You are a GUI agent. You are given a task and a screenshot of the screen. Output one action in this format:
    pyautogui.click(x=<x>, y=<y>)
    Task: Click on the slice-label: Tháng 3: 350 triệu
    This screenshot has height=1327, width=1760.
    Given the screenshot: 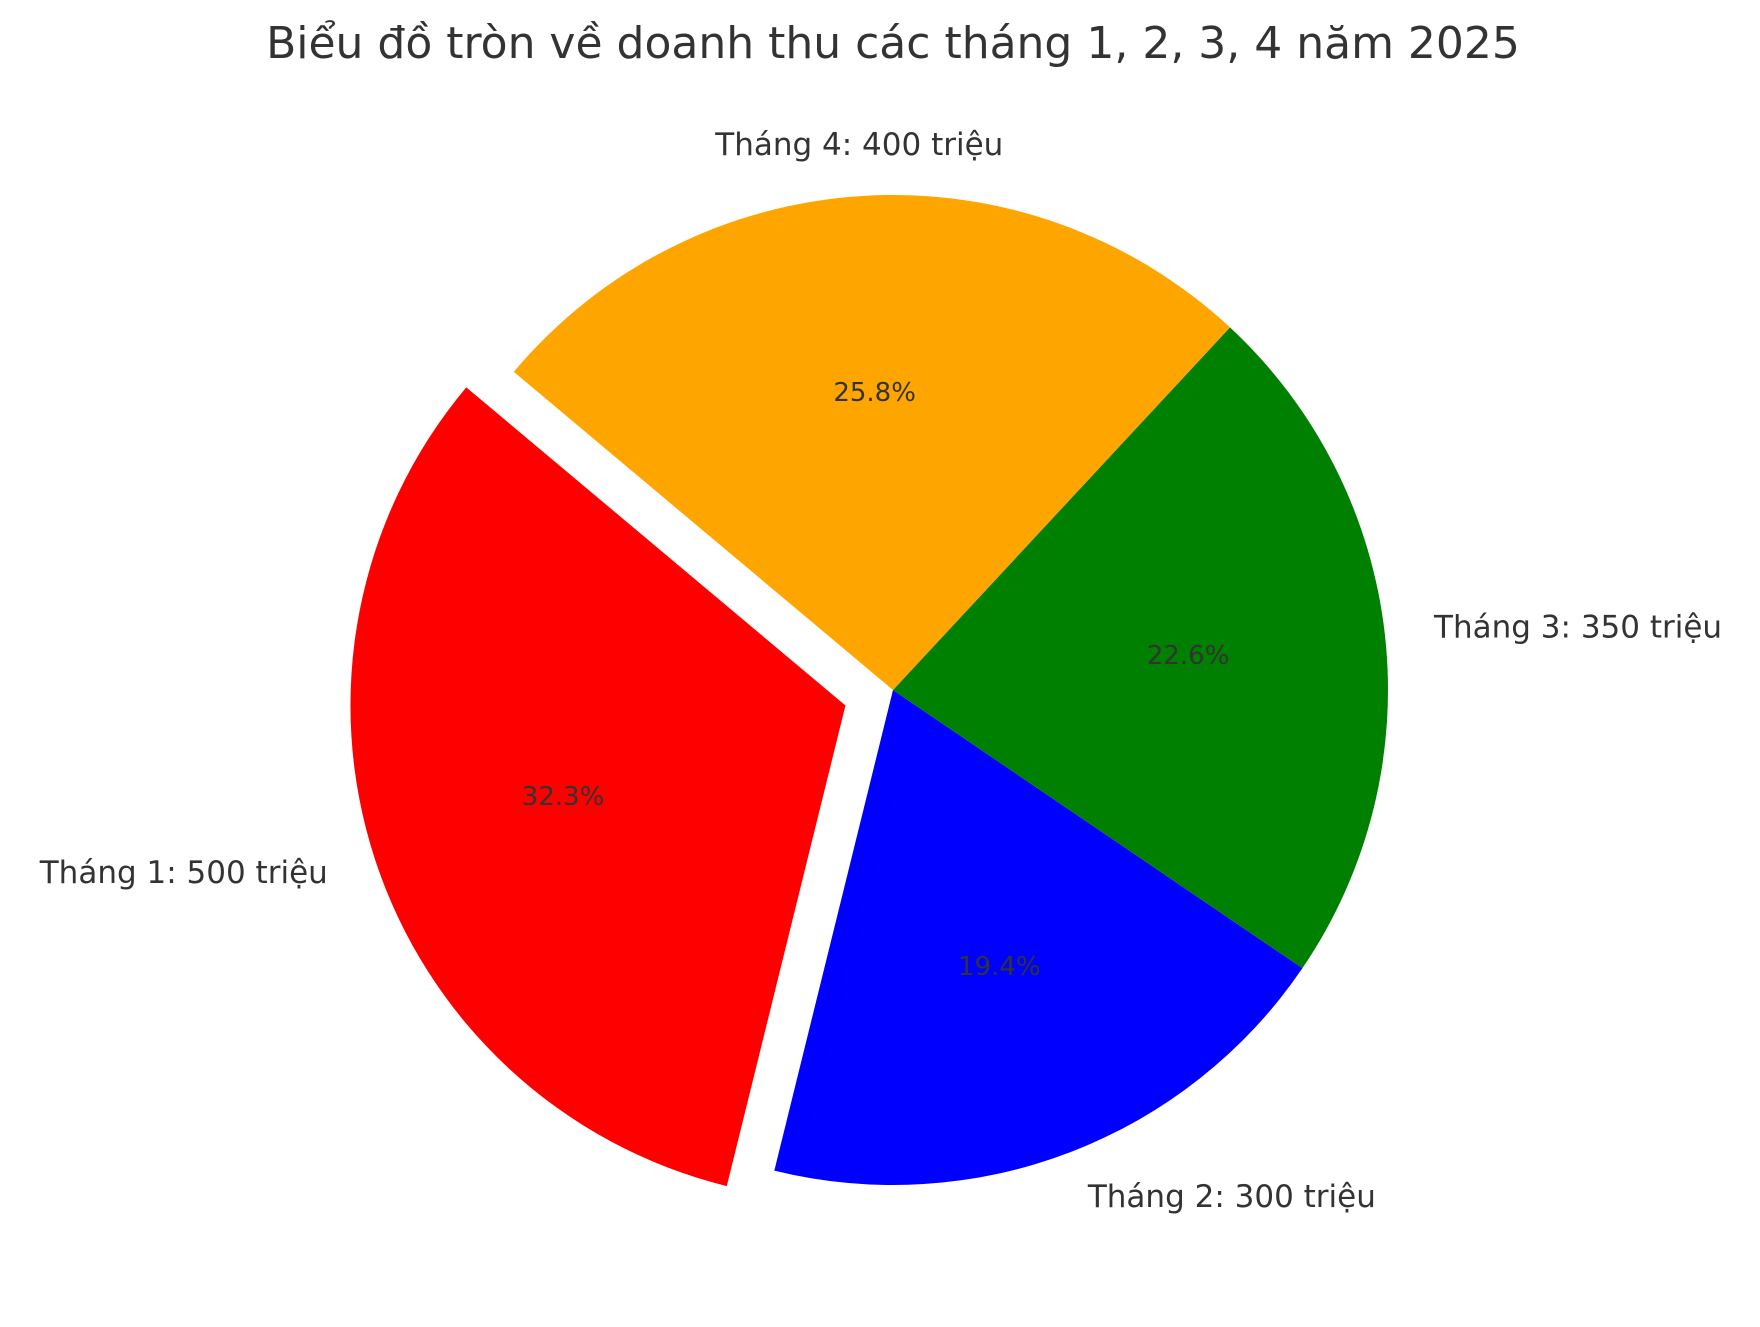 What is the action you would take?
    pyautogui.click(x=1577, y=627)
    